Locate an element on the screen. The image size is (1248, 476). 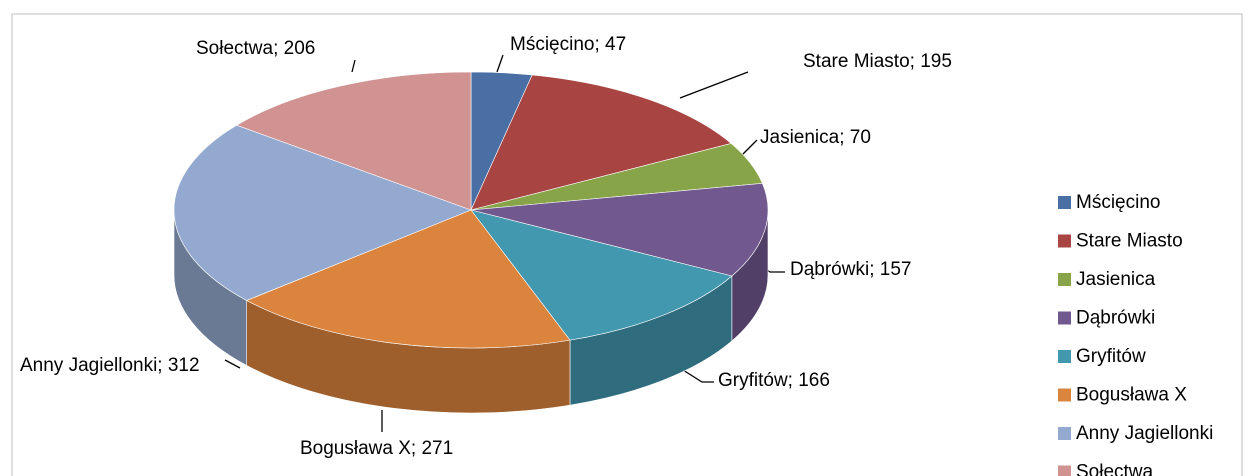
legend-label: Dąbrówki is located at coordinates (1115, 318).